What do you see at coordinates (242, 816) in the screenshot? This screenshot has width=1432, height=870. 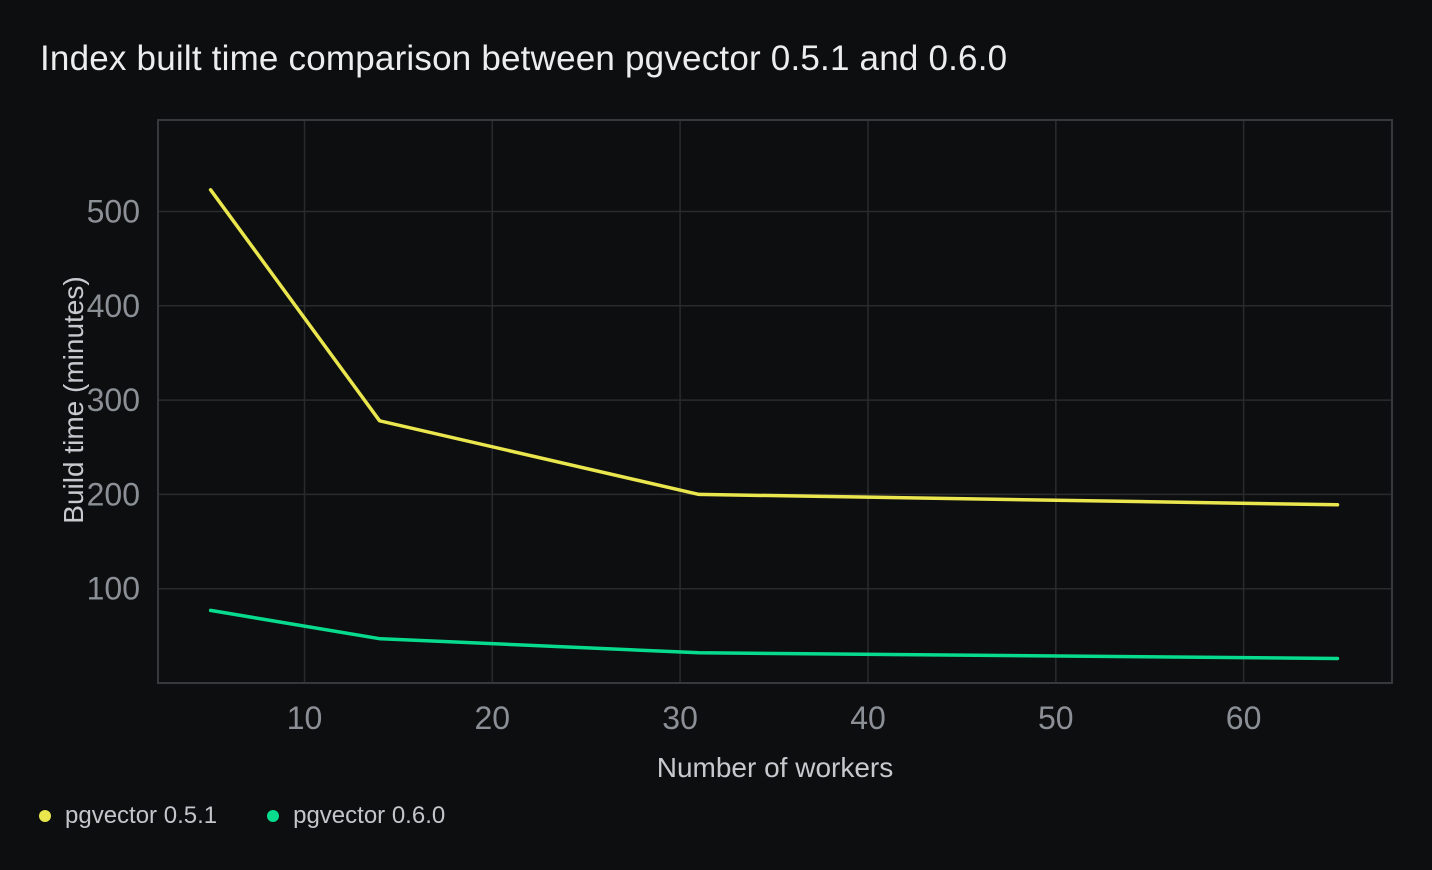 I see `legend: pgvector 0.5.1 pgvector 0.6.0` at bounding box center [242, 816].